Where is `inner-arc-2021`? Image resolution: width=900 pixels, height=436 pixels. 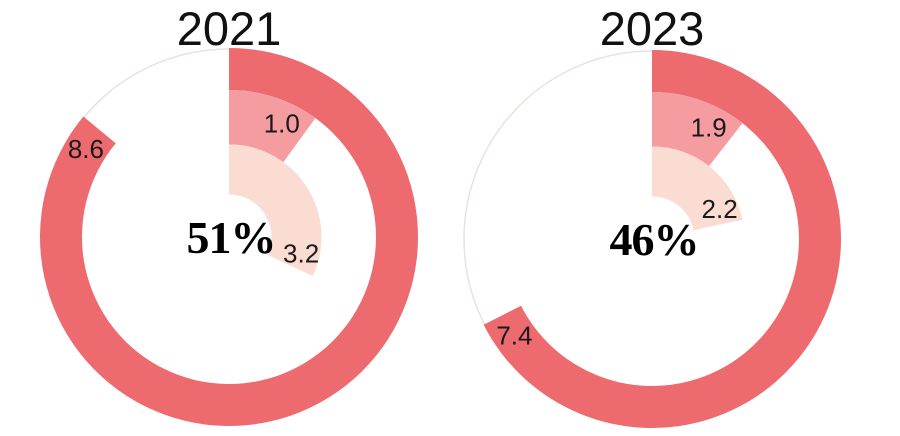 inner-arc-2021 is located at coordinates (275, 210).